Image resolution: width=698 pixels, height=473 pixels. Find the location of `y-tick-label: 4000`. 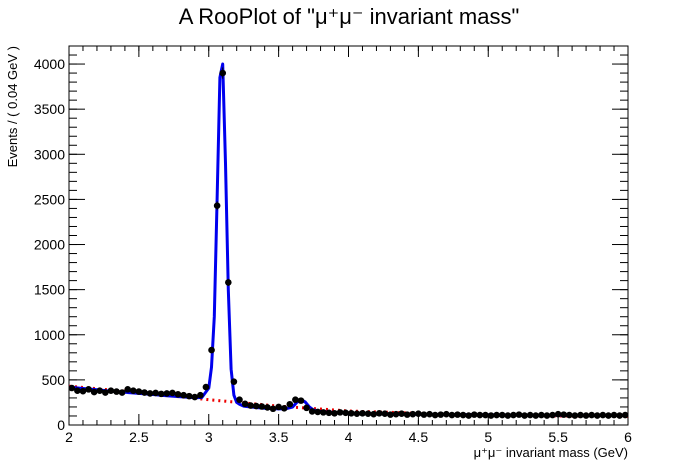

y-tick-label: 4000 is located at coordinates (49, 64).